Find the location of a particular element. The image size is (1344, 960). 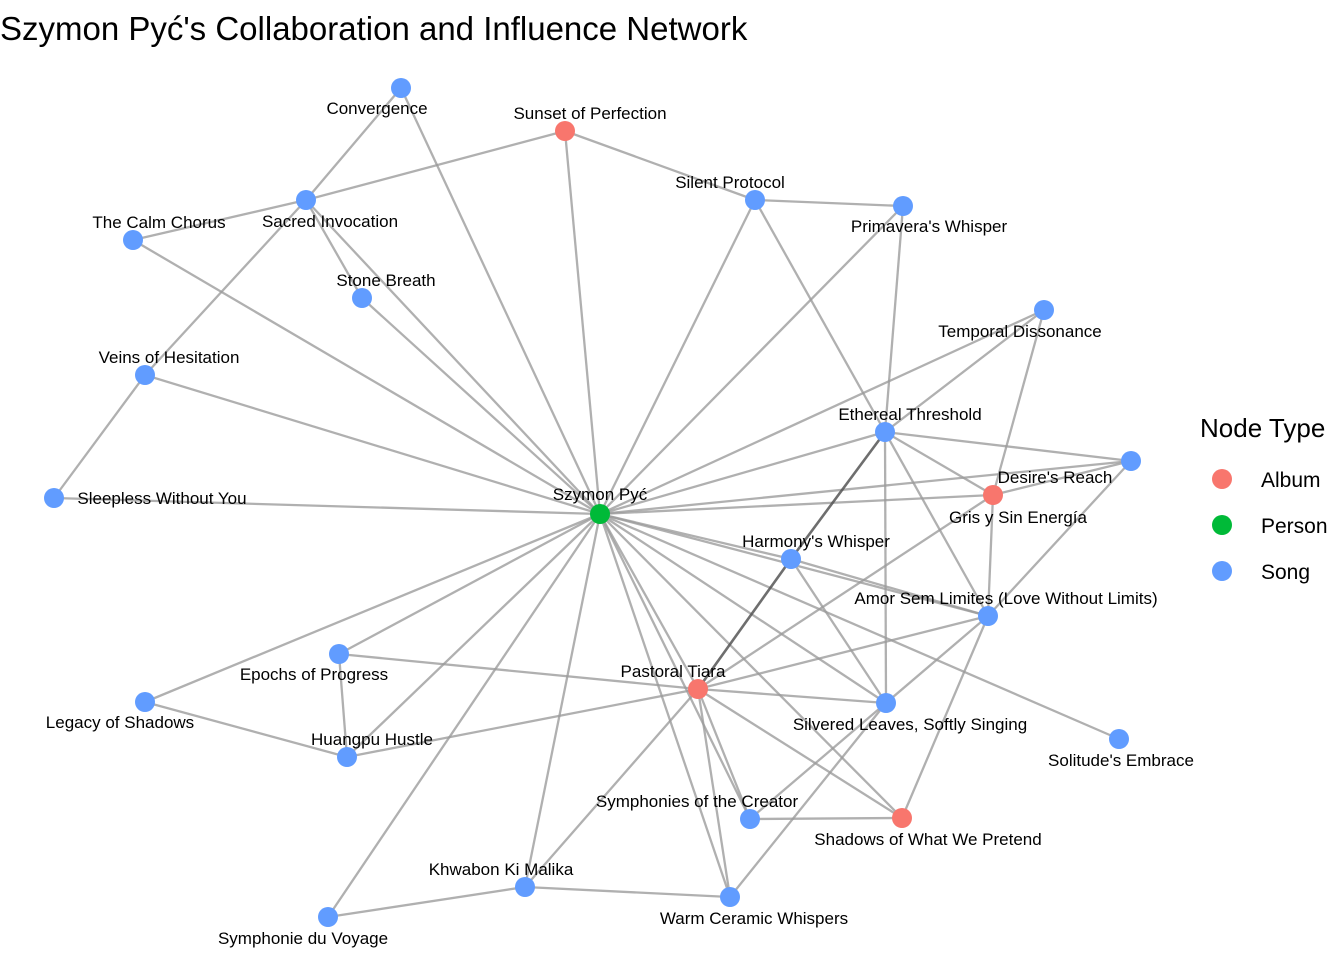

edge-gris-desires is located at coordinates (1062, 478).